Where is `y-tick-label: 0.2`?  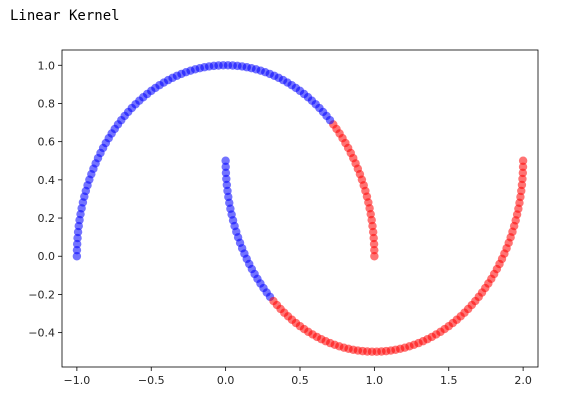 y-tick-label: 0.2 is located at coordinates (47, 218).